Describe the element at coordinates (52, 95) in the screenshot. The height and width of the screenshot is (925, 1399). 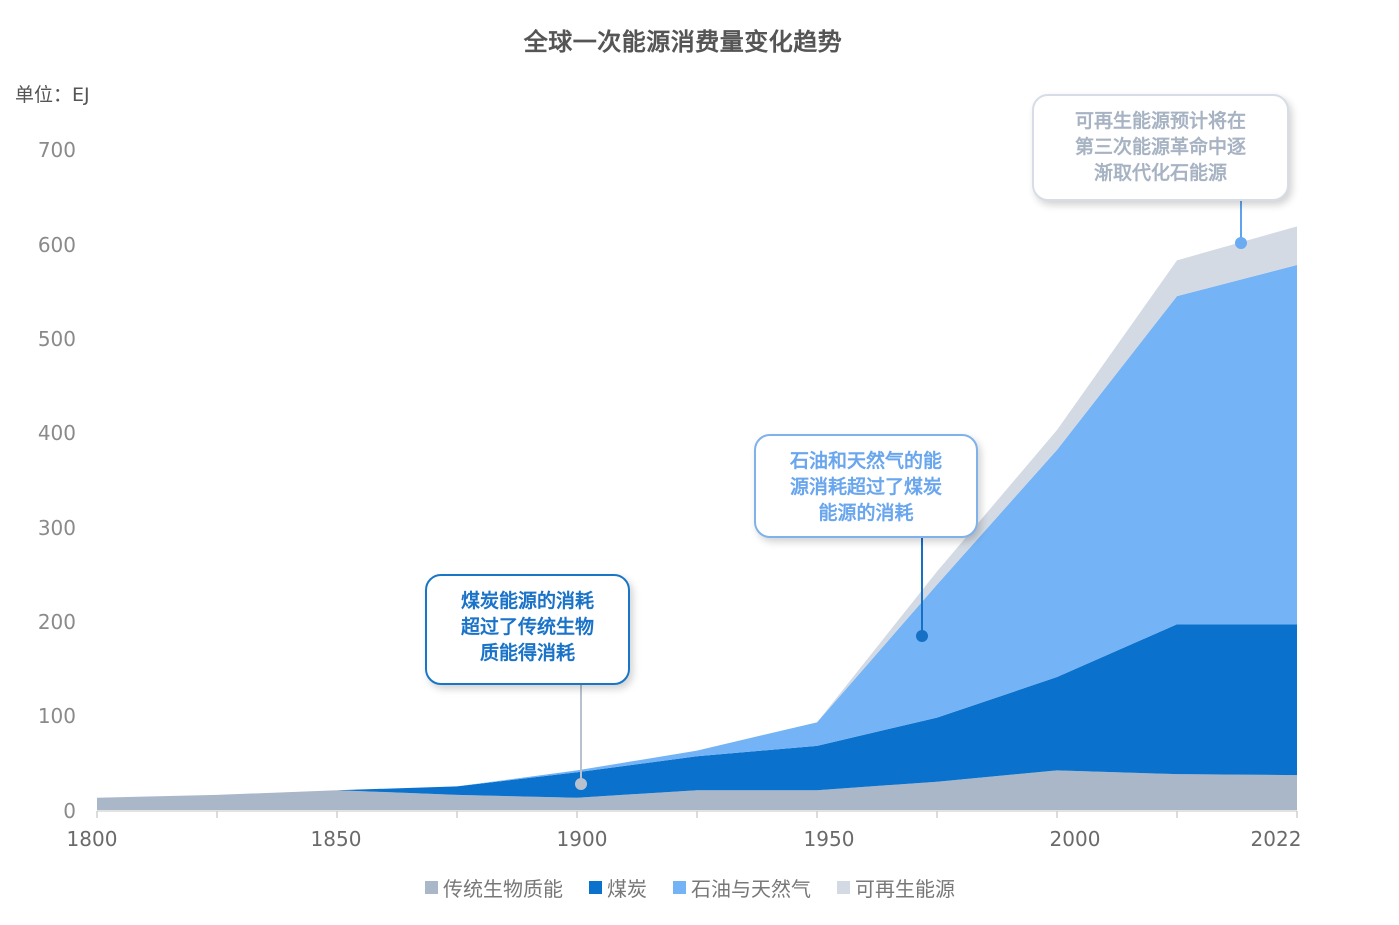
I see `y-axis-unit-label: 单位：EJ` at that location.